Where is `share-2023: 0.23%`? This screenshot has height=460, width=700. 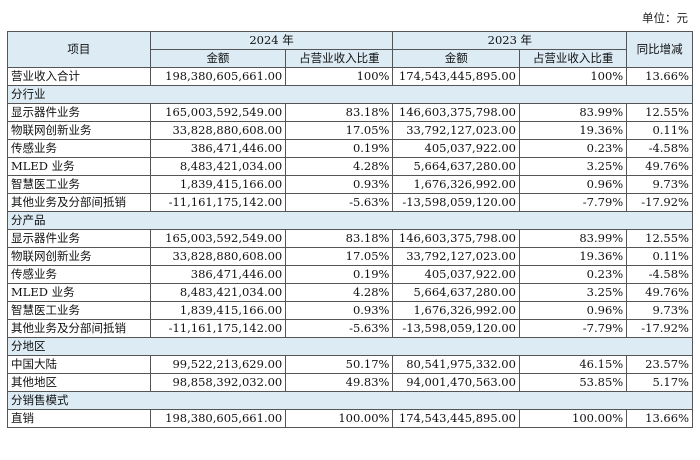
share-2023: 0.23% is located at coordinates (573, 148).